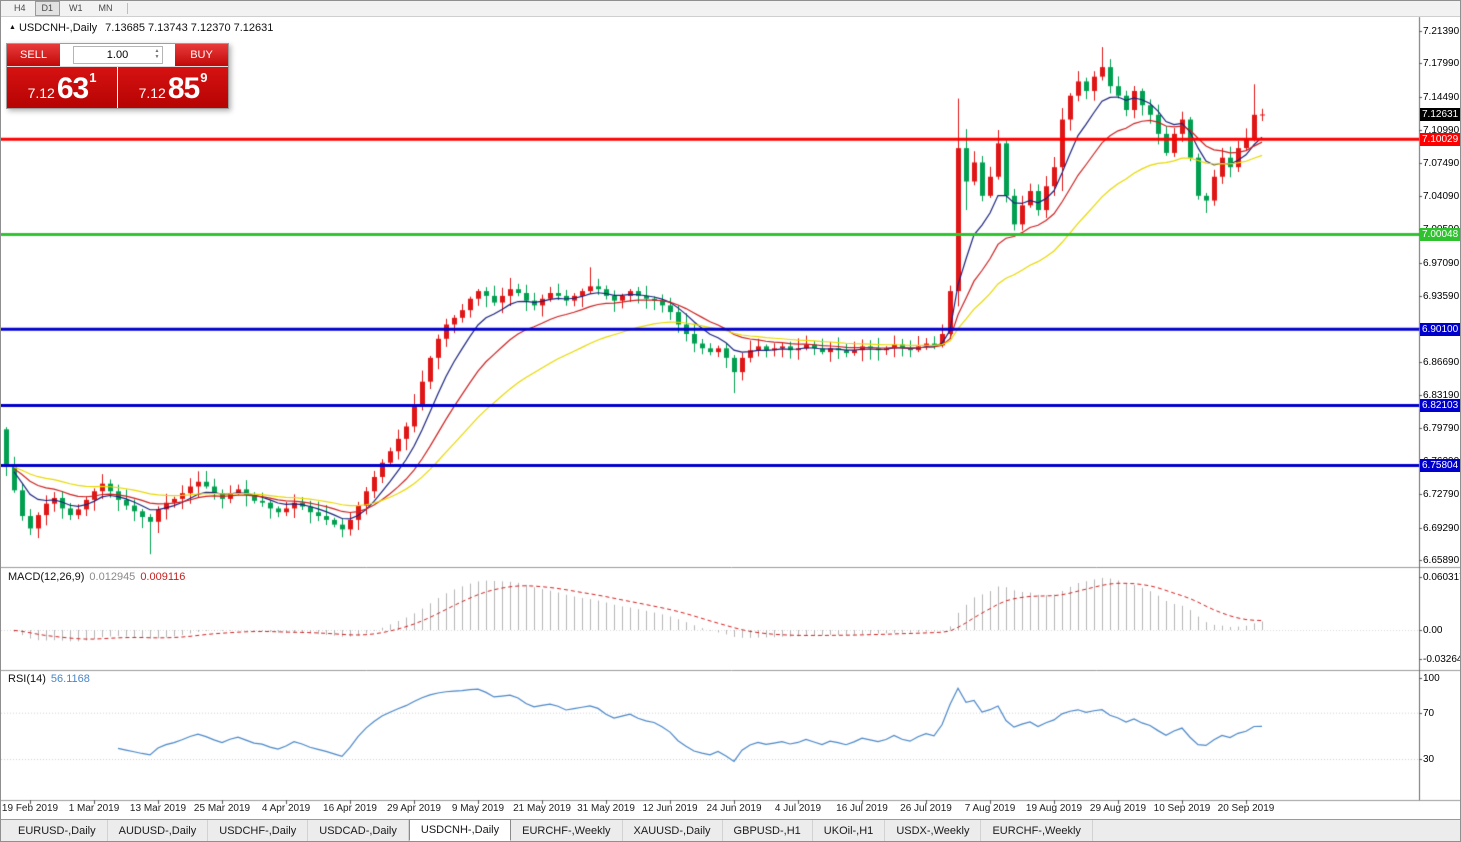 Image resolution: width=1461 pixels, height=842 pixels. What do you see at coordinates (93, 77) in the screenshot?
I see `sell-price-superscript: 1` at bounding box center [93, 77].